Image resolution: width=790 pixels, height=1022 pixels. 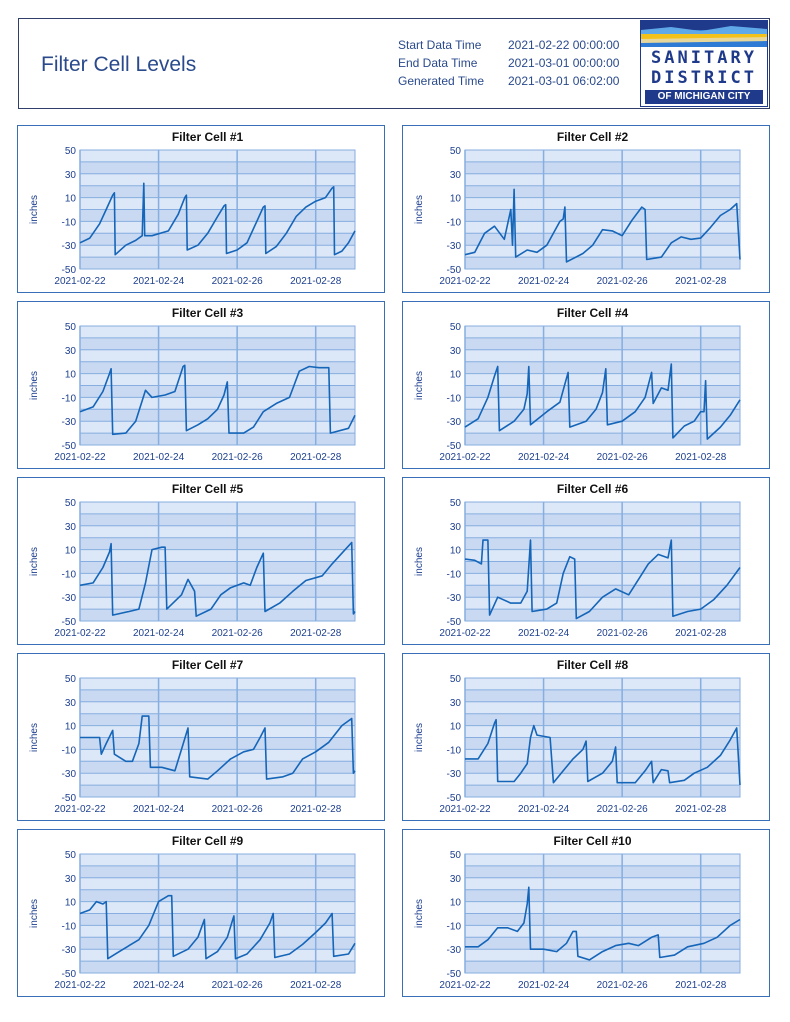 What do you see at coordinates (208, 665) in the screenshot?
I see `chart-title: Filter Cell #7` at bounding box center [208, 665].